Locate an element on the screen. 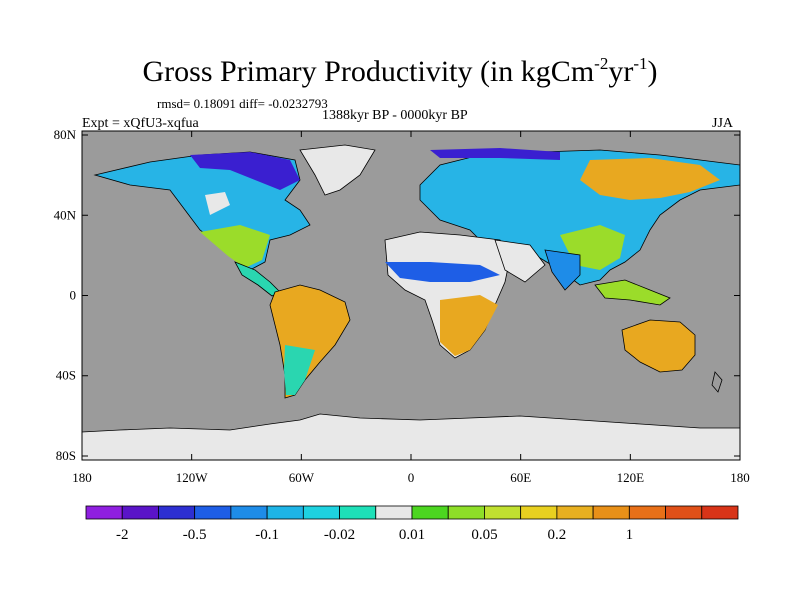 This screenshot has height=600, width=800. australia is located at coordinates (658, 346).